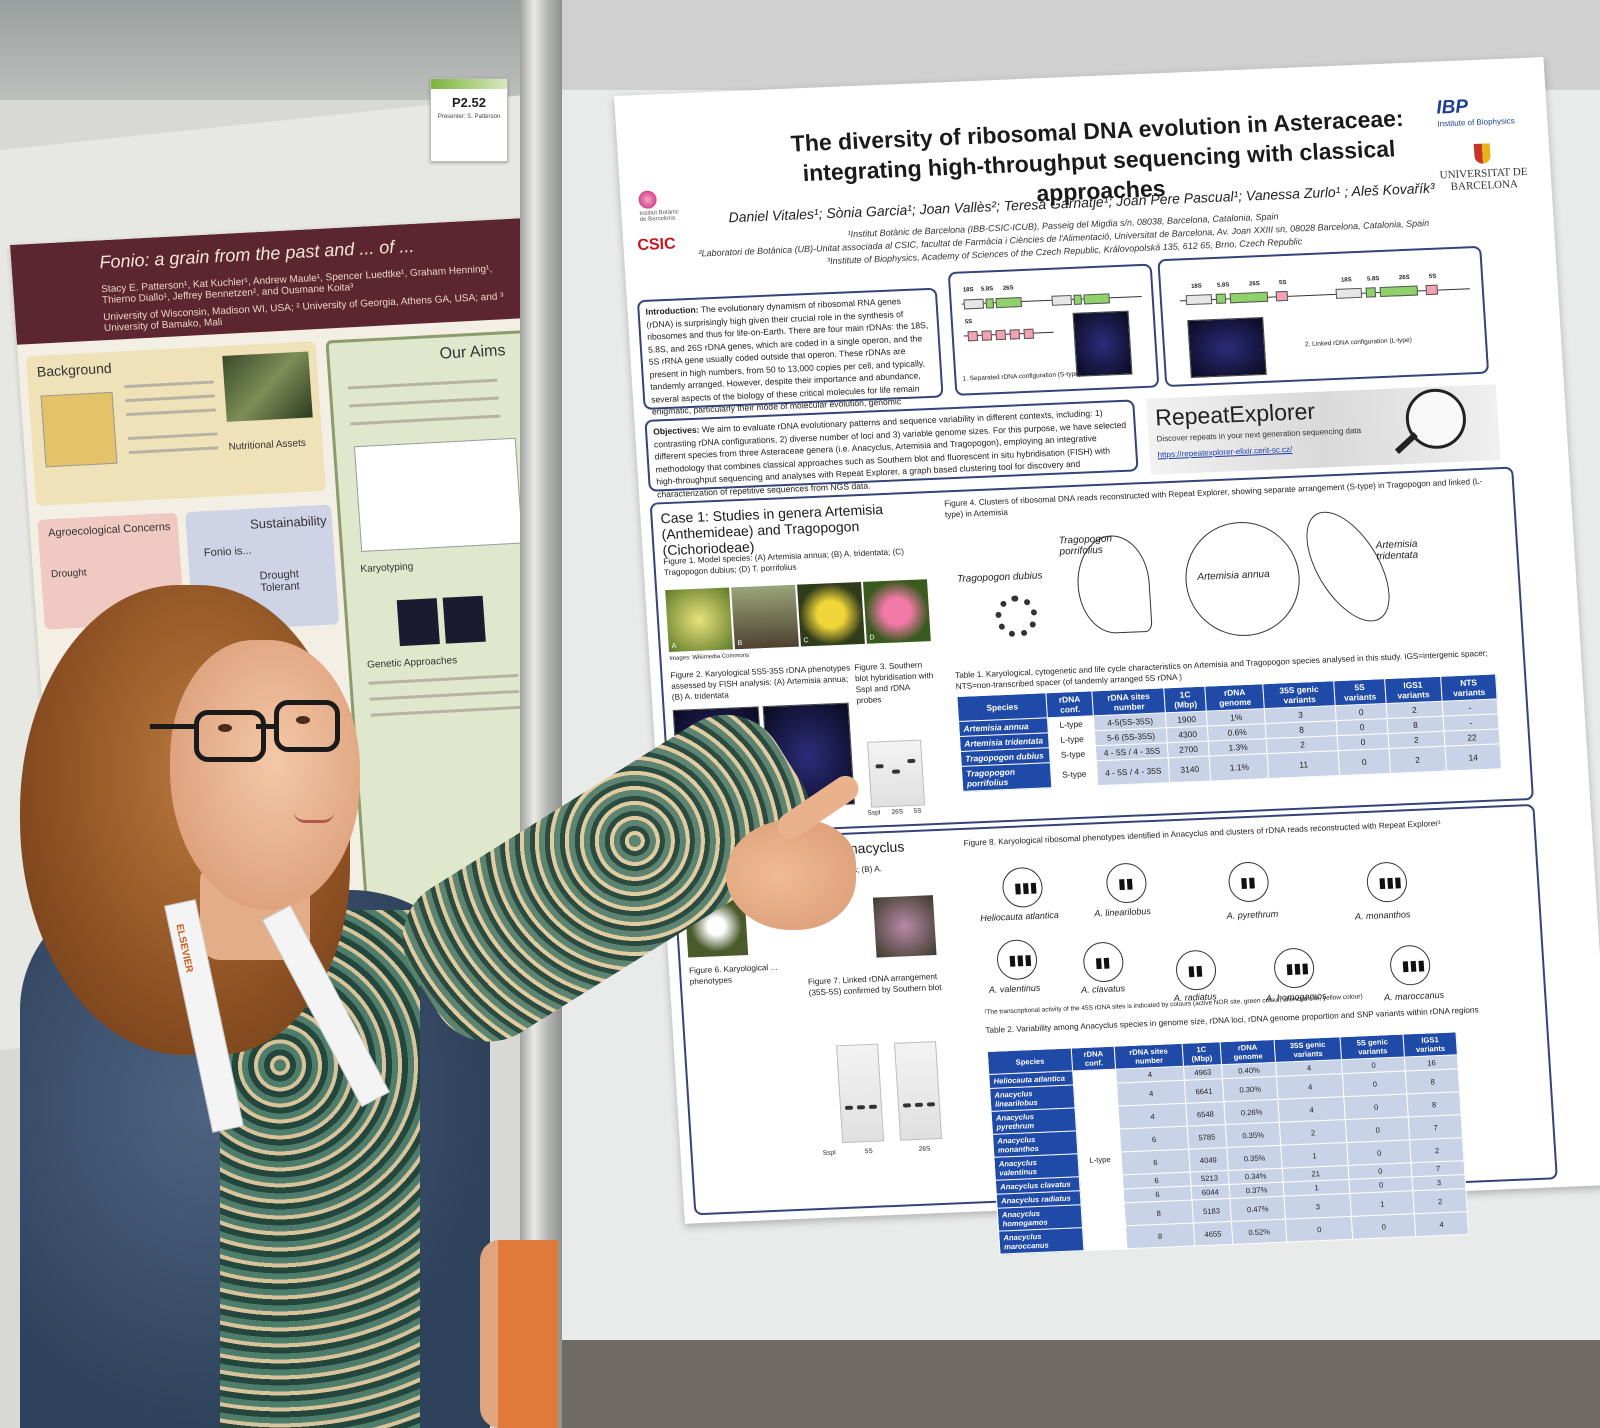 The height and width of the screenshot is (1428, 1600). Describe the element at coordinates (1436, 418) in the screenshot. I see `magnifier-icon` at that location.